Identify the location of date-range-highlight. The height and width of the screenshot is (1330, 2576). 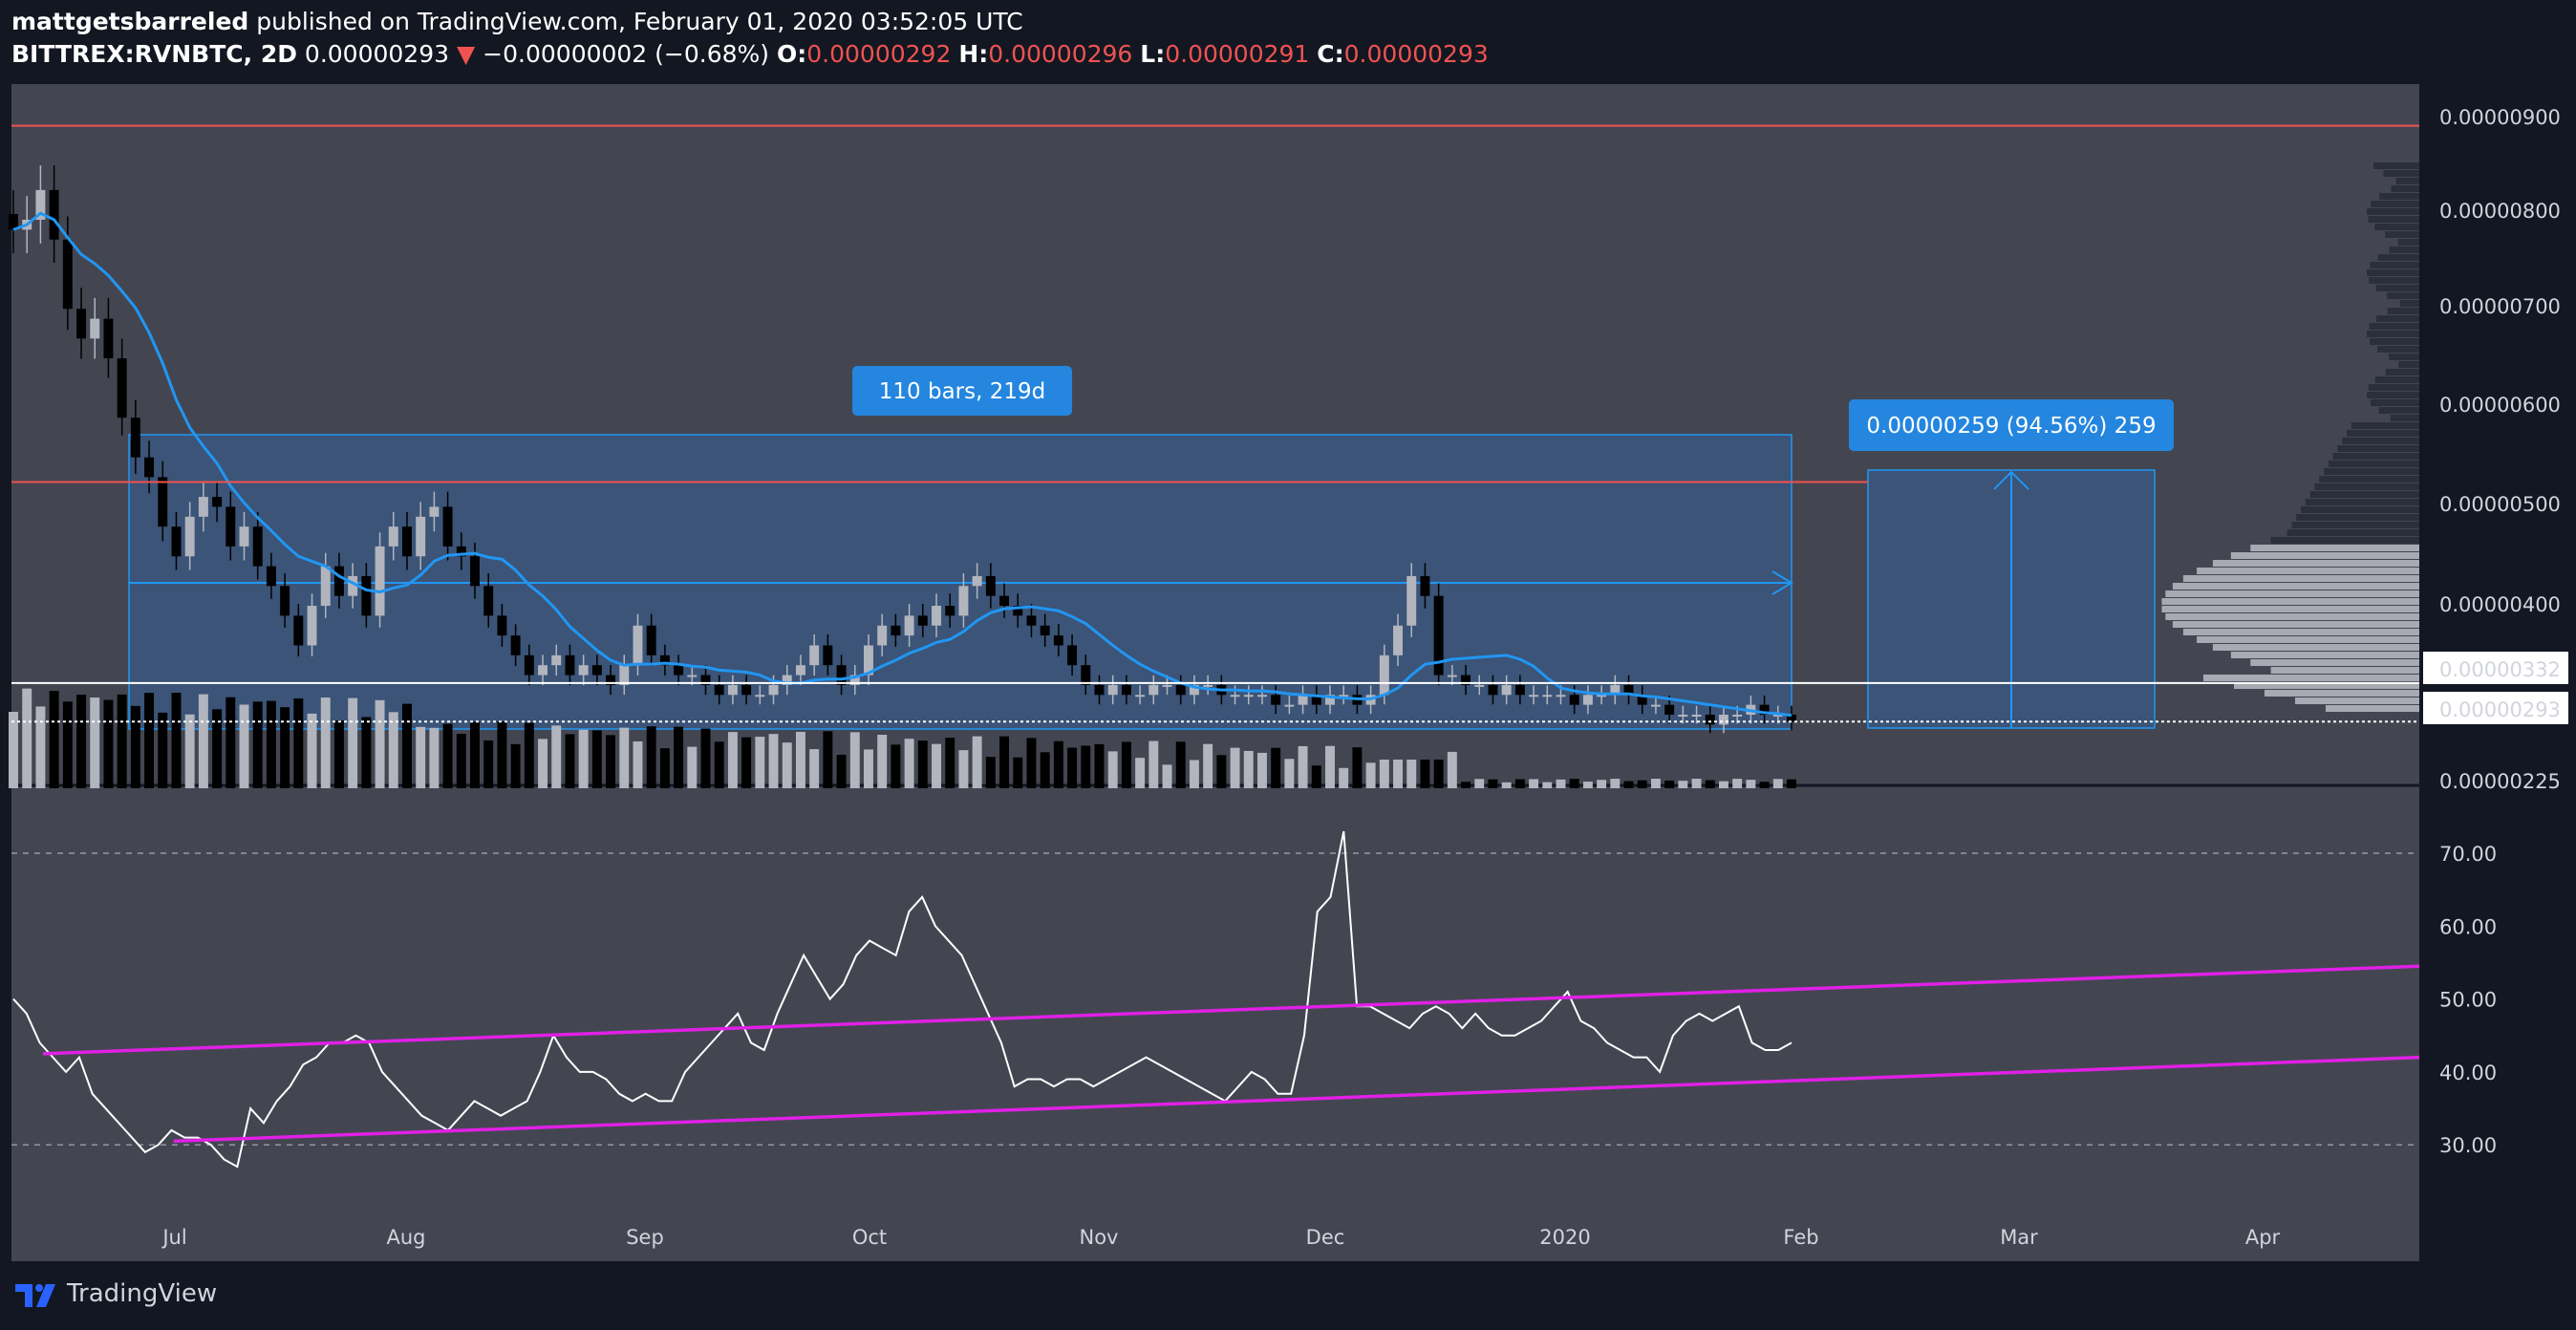
(960, 582).